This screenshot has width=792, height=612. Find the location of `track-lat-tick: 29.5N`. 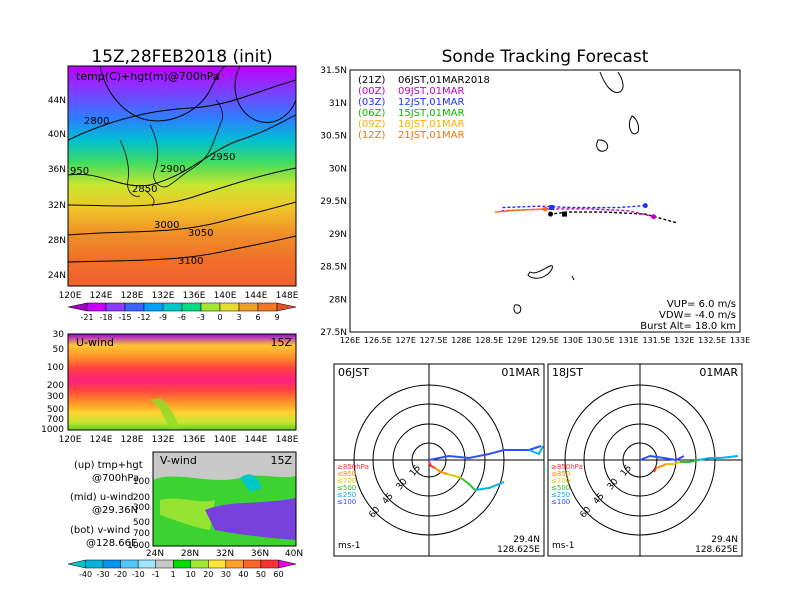

track-lat-tick: 29.5N is located at coordinates (333, 202).